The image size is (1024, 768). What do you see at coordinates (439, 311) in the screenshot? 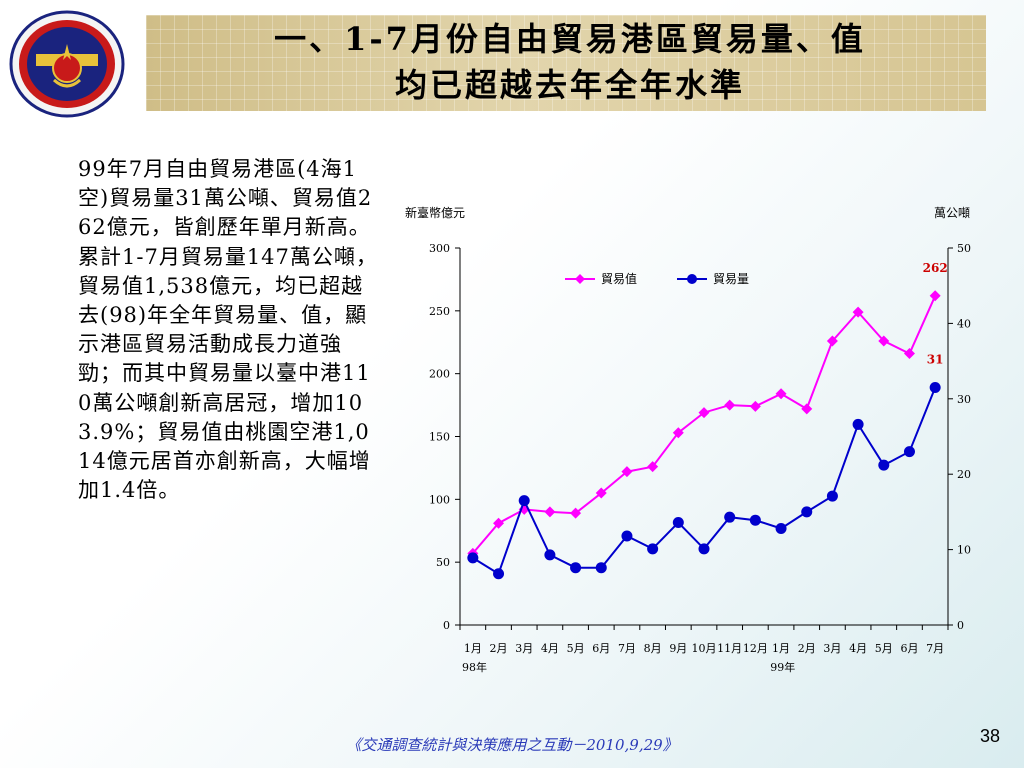
I see `left-tick-label: 250` at bounding box center [439, 311].